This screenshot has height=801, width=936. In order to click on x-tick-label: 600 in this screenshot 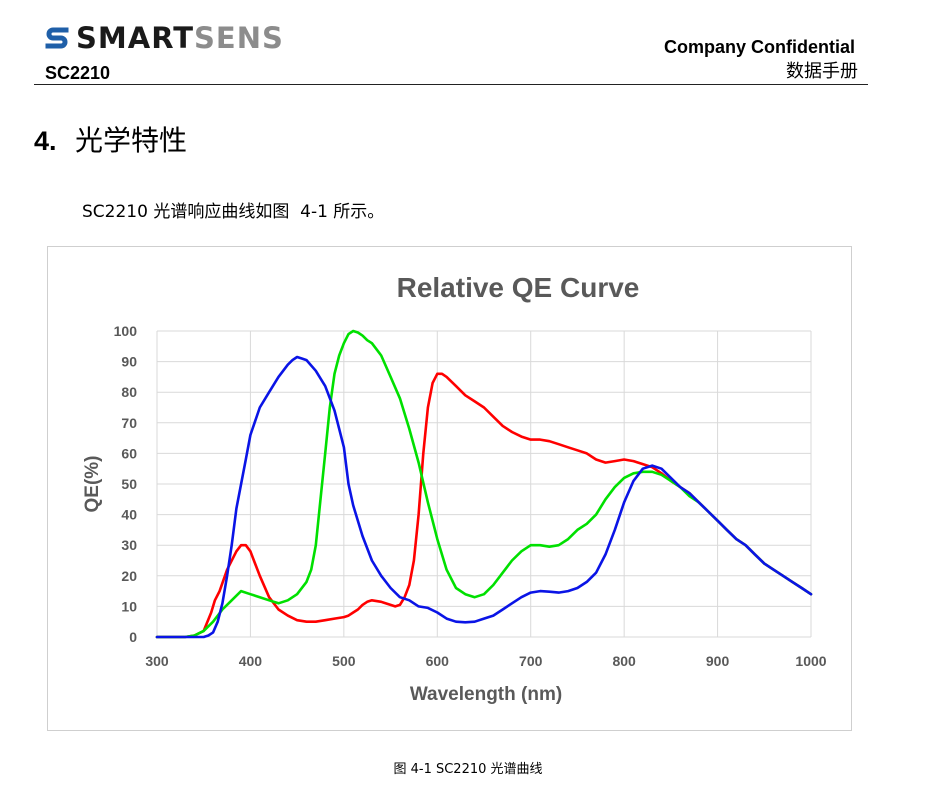, I will do `click(438, 661)`.